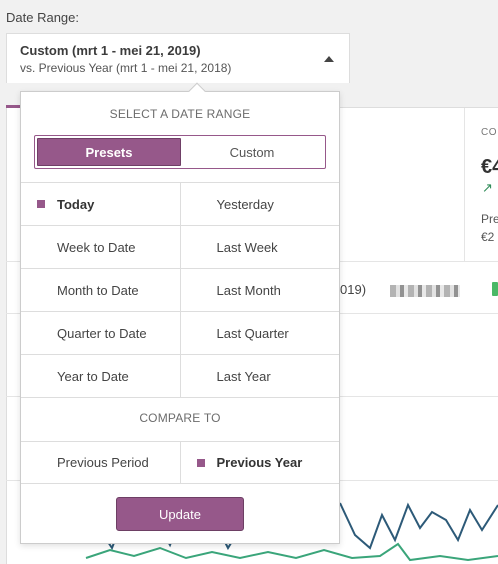 This screenshot has width=498, height=564. I want to click on popover-footer: Update, so click(180, 514).